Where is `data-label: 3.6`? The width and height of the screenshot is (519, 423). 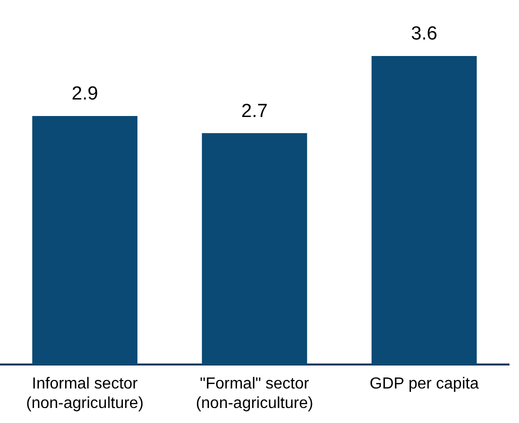 data-label: 3.6 is located at coordinates (424, 34).